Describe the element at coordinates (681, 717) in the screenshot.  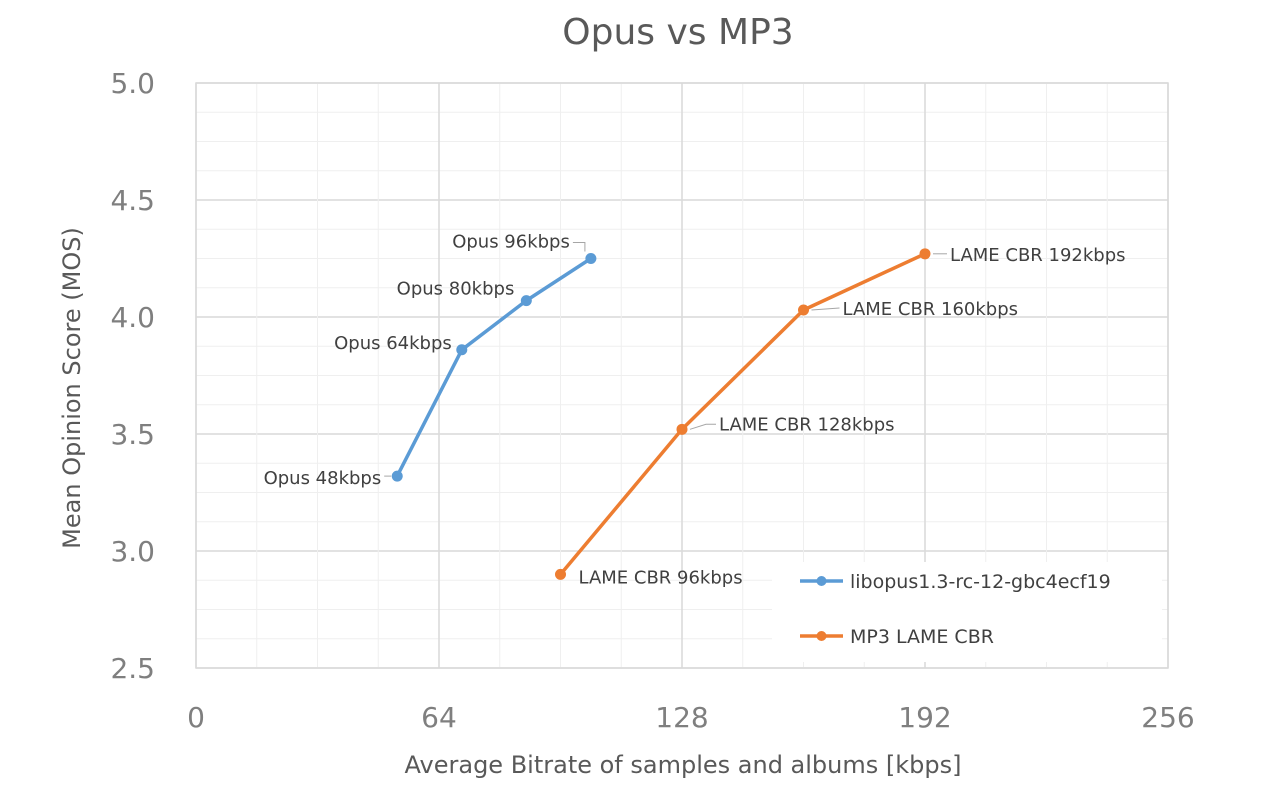
I see `x-tick-label: 128` at that location.